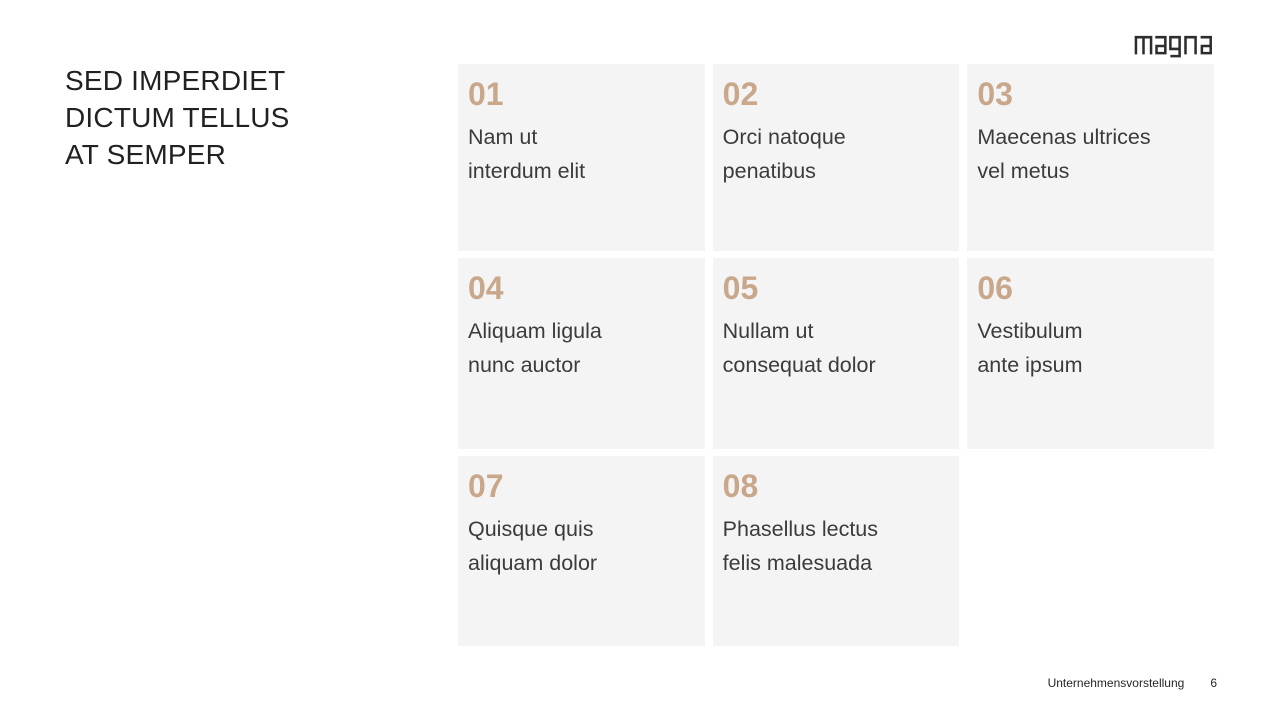 This screenshot has width=1280, height=720. Describe the element at coordinates (486, 486) in the screenshot. I see `card-number: 07` at that location.